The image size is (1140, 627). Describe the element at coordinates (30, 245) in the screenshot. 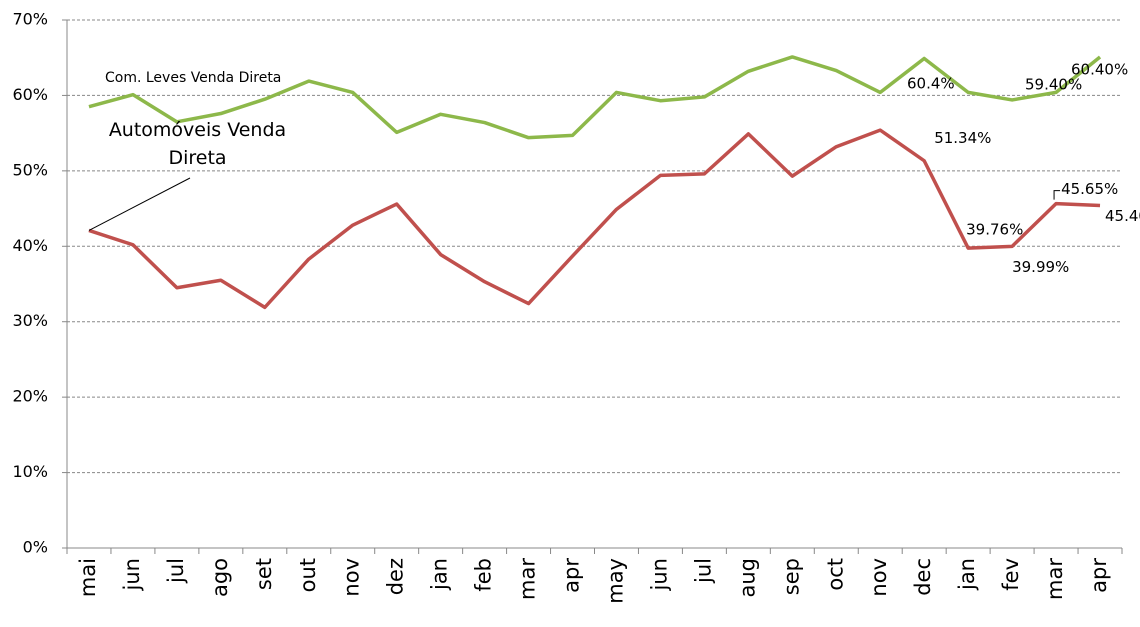

I see `y-tick-label: 40%` at that location.